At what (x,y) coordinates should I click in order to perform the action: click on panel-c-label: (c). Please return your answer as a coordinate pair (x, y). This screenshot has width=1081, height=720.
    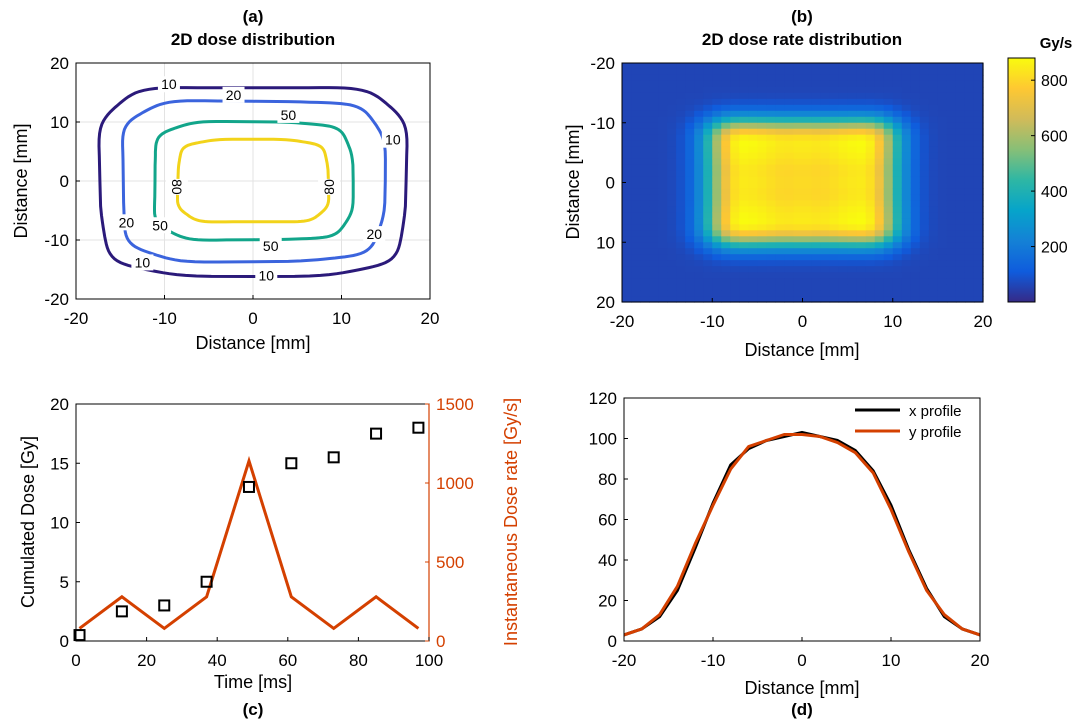
    Looking at the image, I should click on (253, 709).